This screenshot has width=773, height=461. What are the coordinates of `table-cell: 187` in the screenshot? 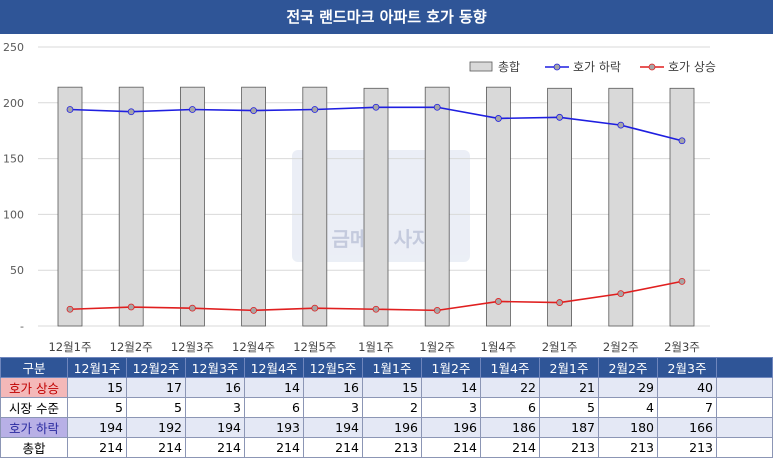 It's located at (569, 427).